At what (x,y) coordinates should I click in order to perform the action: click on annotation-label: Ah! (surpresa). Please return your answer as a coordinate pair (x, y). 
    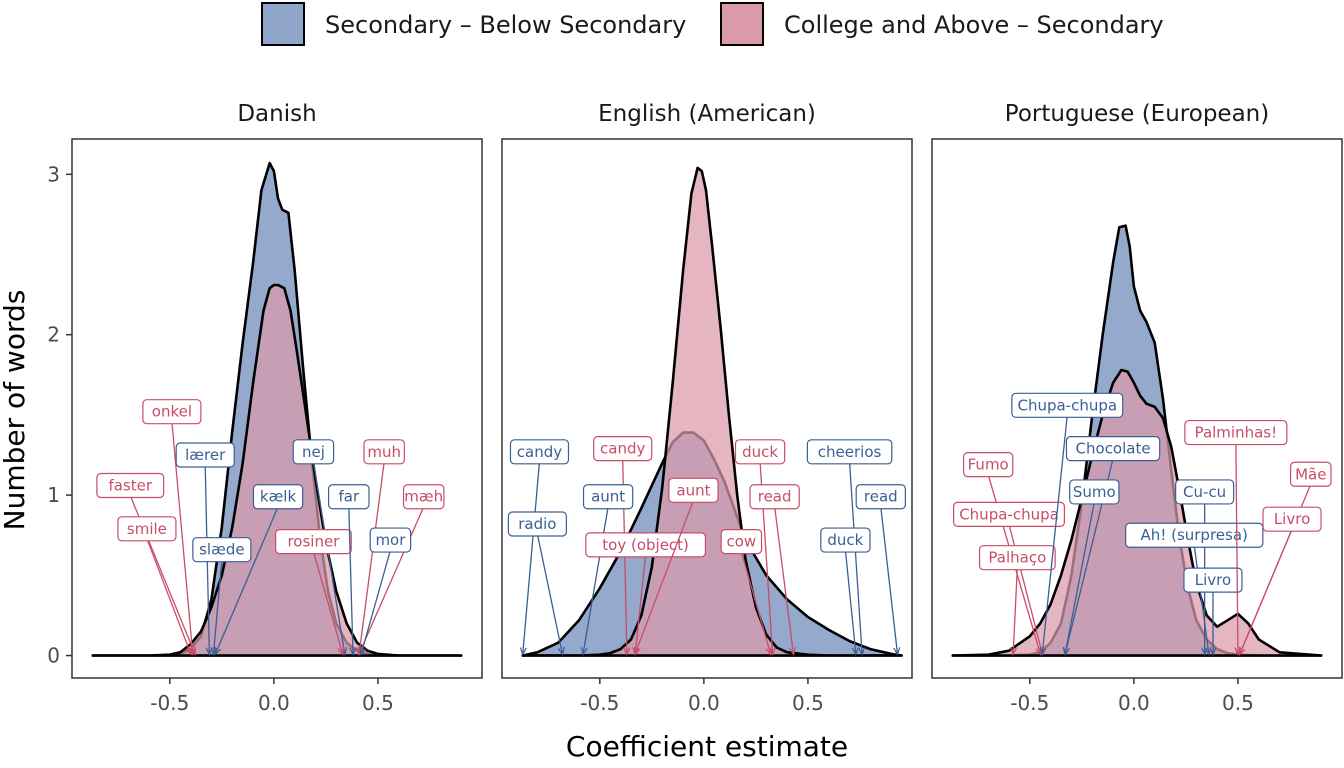
    Looking at the image, I should click on (1194, 535).